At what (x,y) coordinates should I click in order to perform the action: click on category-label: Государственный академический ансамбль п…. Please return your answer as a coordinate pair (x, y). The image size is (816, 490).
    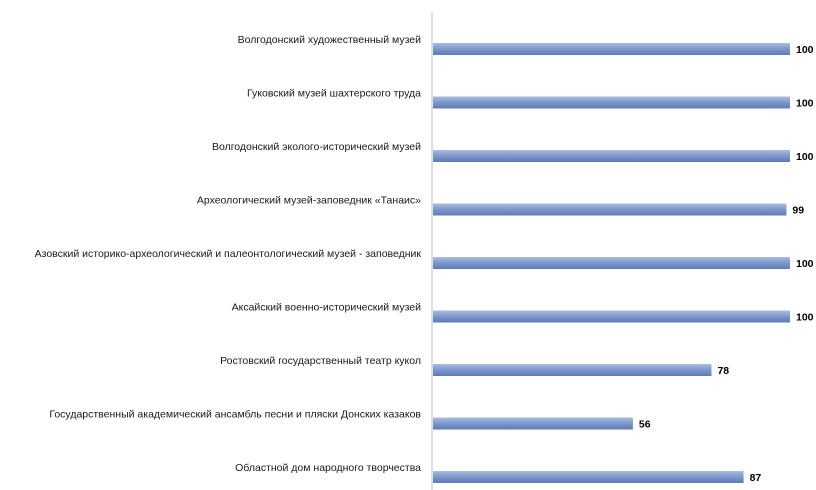
    Looking at the image, I should click on (235, 415).